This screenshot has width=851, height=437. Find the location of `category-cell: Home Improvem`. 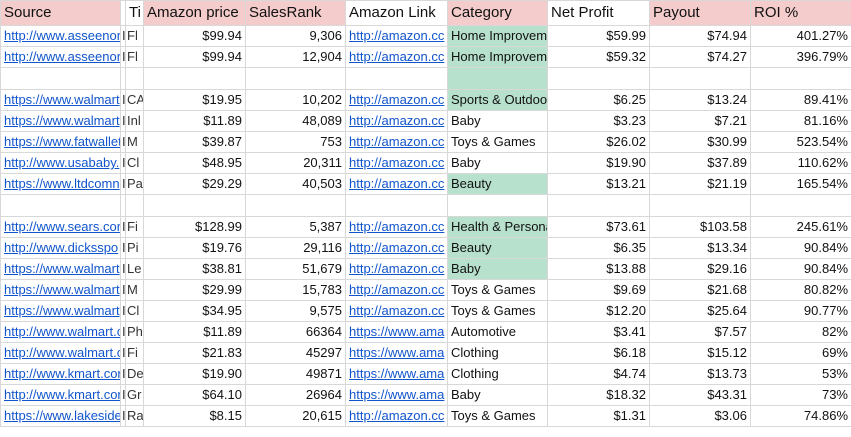

category-cell: Home Improvem is located at coordinates (497, 57).